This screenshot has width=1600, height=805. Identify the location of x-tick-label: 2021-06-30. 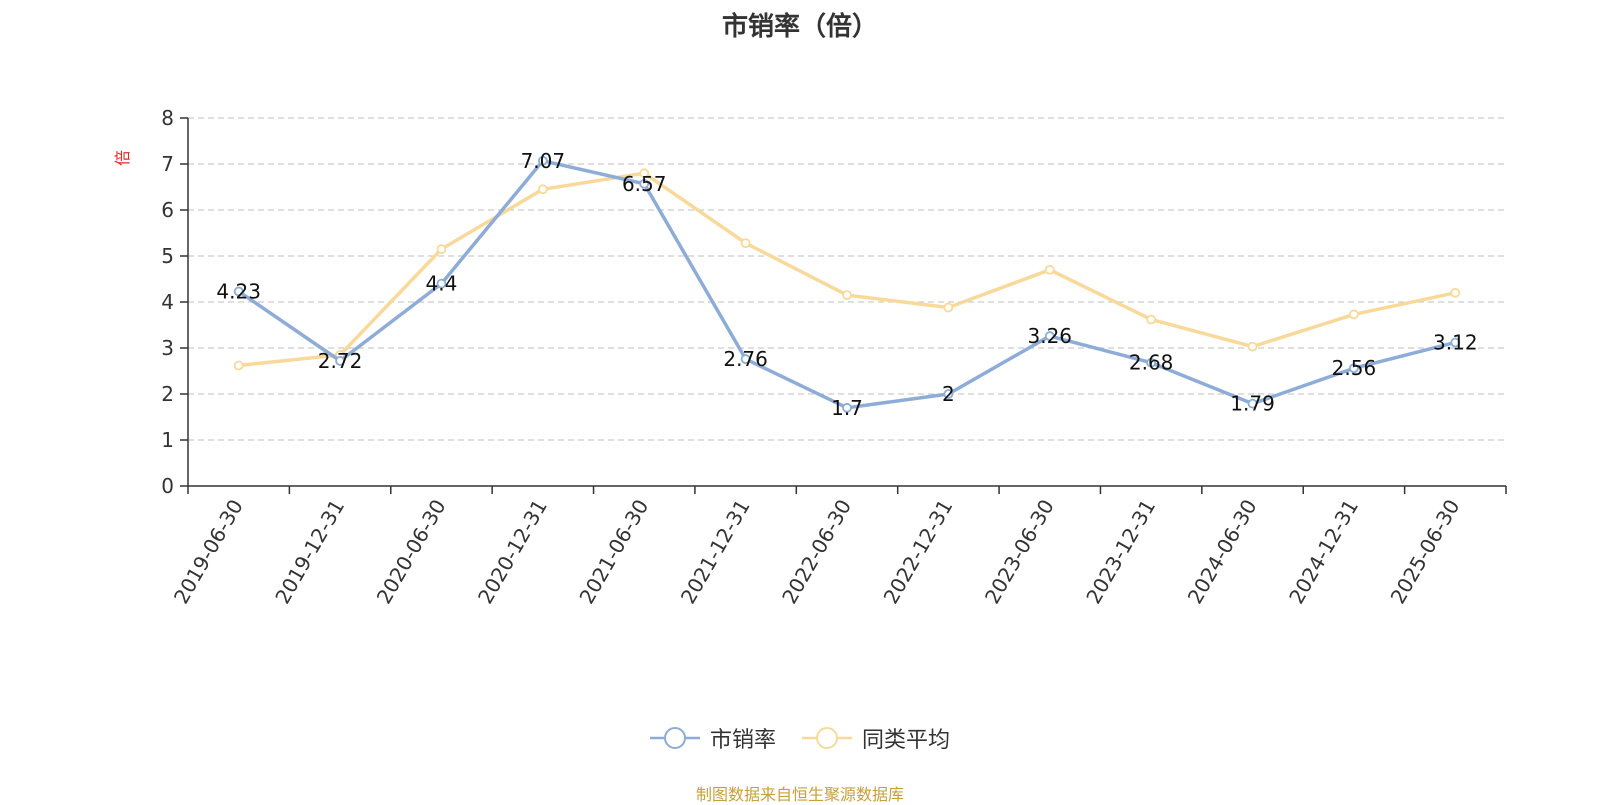
(613, 551).